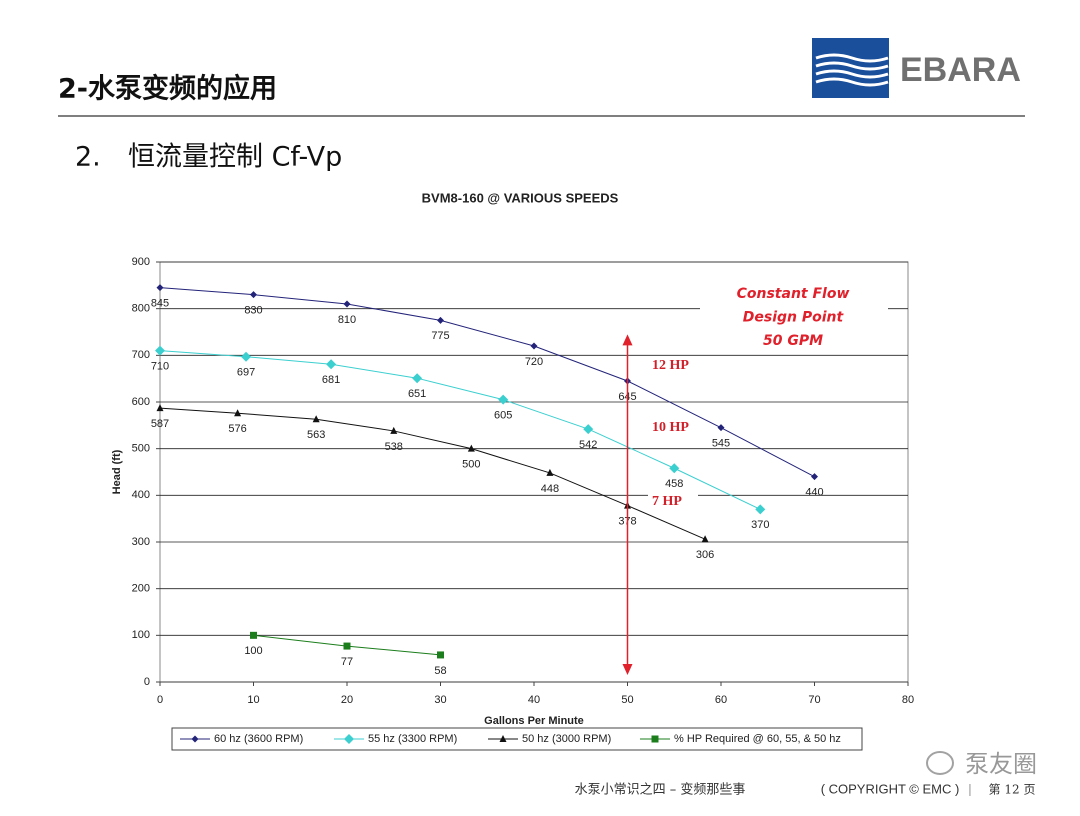 The height and width of the screenshot is (816, 1080). What do you see at coordinates (167, 89) in the screenshot?
I see `slide-title: 2-水泵变频的应用` at bounding box center [167, 89].